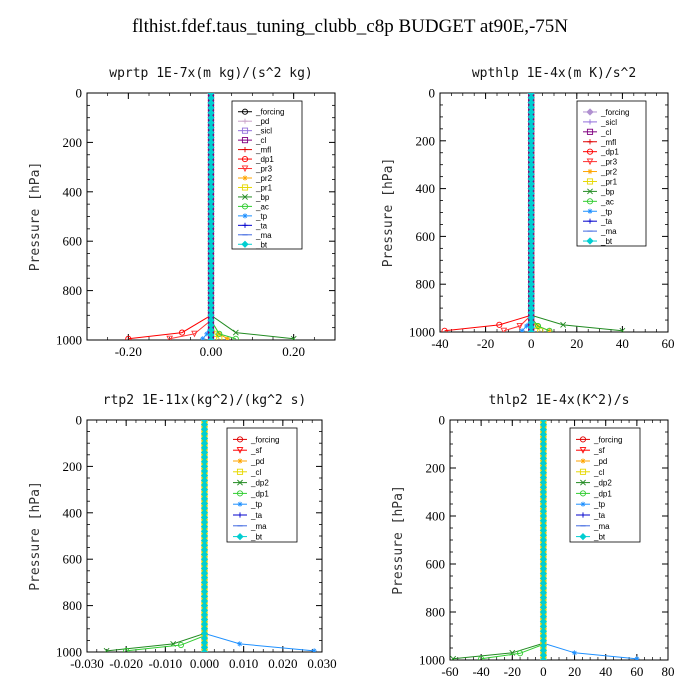  Describe the element at coordinates (262, 485) in the screenshot. I see `legend-box` at that location.